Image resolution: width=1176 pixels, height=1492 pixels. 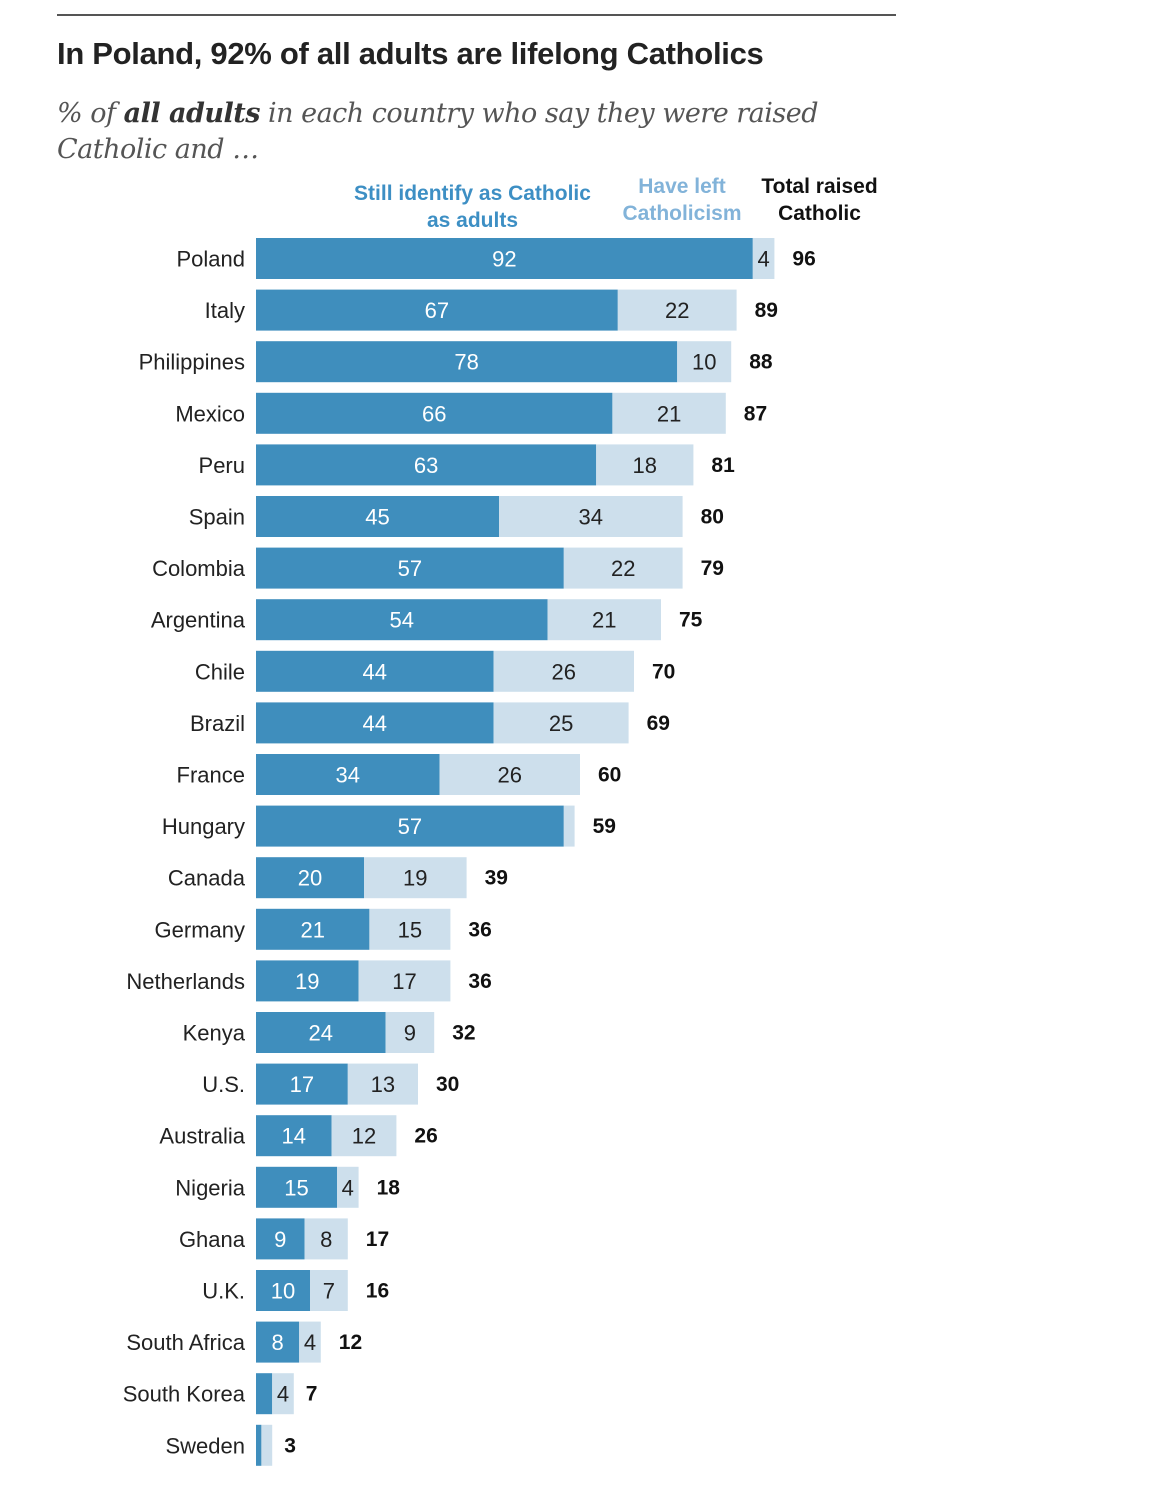 What do you see at coordinates (691, 620) in the screenshot?
I see `total-label: 75` at bounding box center [691, 620].